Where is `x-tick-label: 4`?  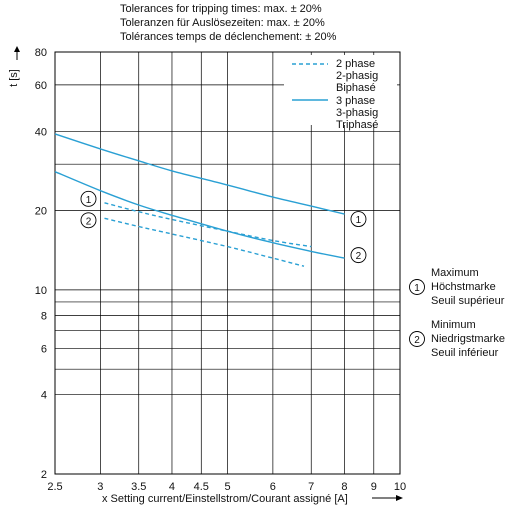 x-tick-label: 4 is located at coordinates (172, 487).